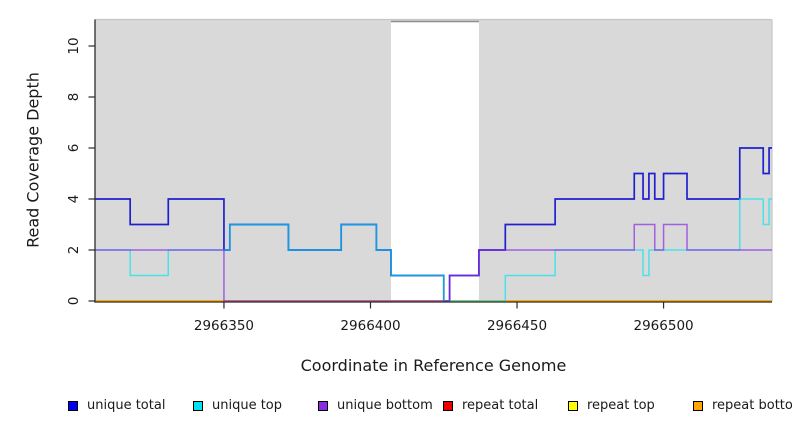 The image size is (792, 432). What do you see at coordinates (74, 250) in the screenshot?
I see `y-tick-label: 2` at bounding box center [74, 250].